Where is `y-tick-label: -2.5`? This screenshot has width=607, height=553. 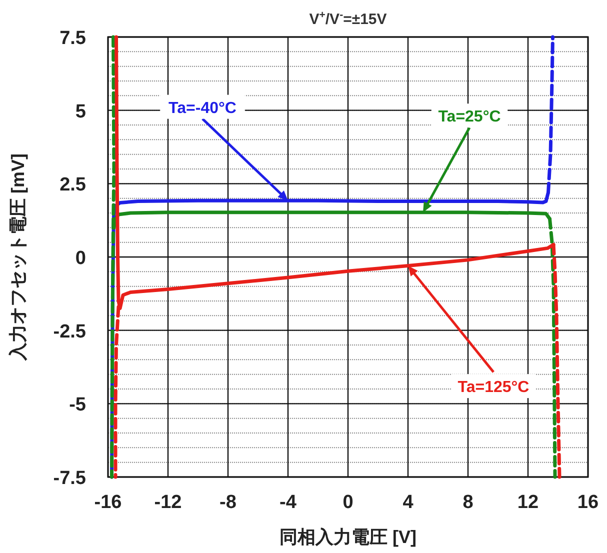 y-tick-label: -2.5 is located at coordinates (69, 331).